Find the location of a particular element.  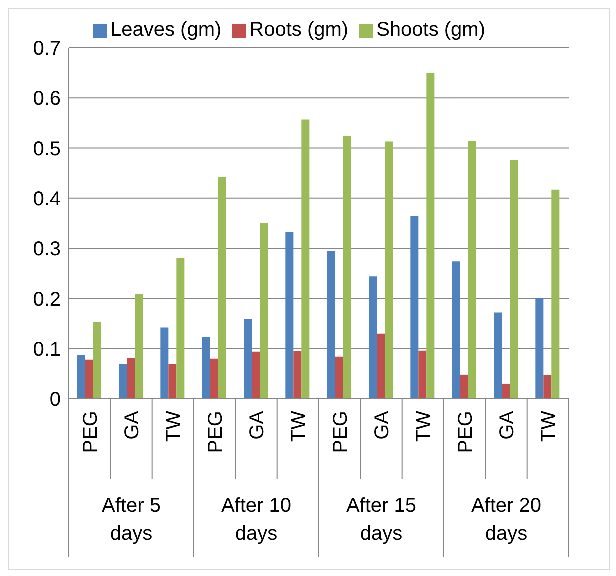

y-tick-label: 0.1 is located at coordinates (47, 349).